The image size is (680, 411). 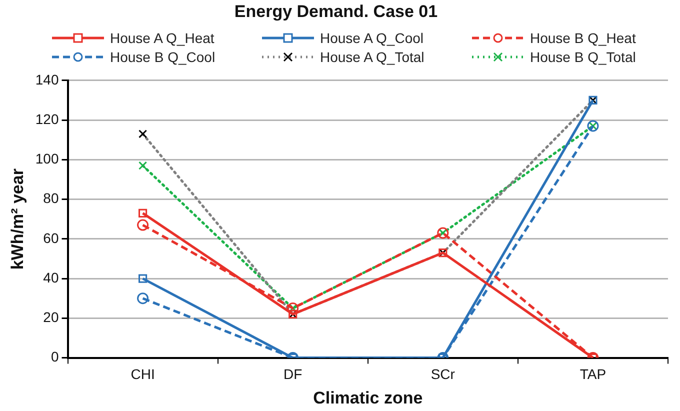 I want to click on legend-label: House A Q_Heat, so click(x=162, y=38).